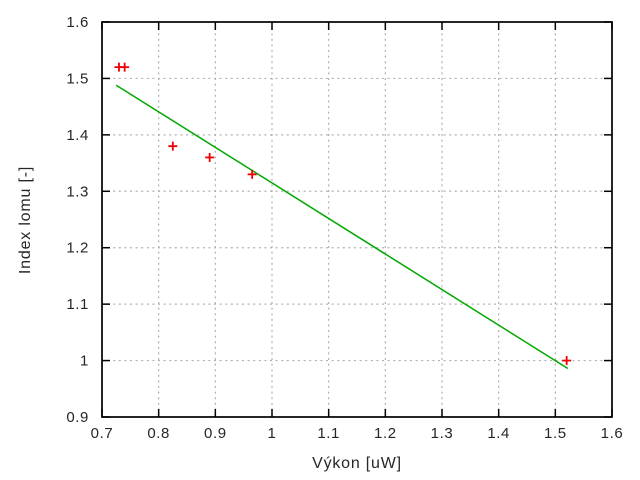  Describe the element at coordinates (442, 433) in the screenshot. I see `x-tick-label: 1.3` at that location.